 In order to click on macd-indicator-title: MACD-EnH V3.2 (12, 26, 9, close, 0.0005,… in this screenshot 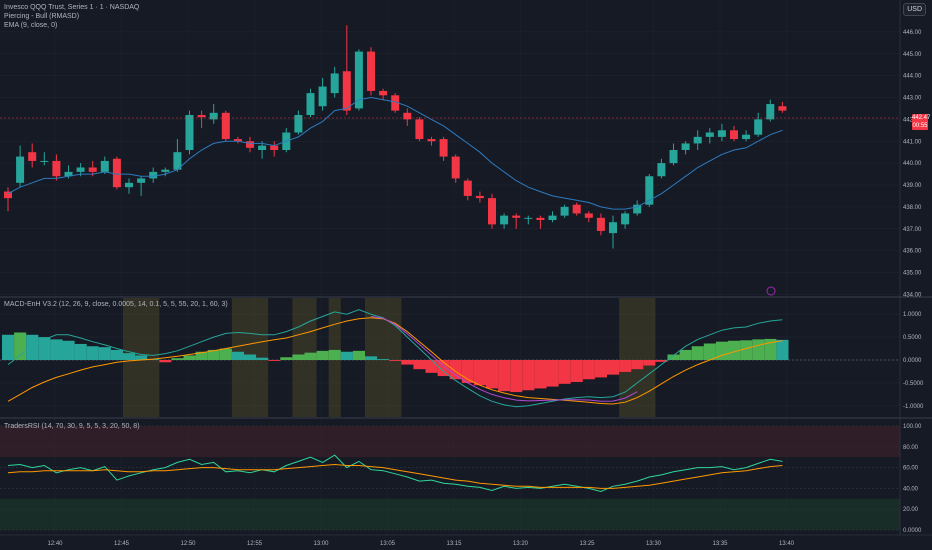, I will do `click(116, 304)`.